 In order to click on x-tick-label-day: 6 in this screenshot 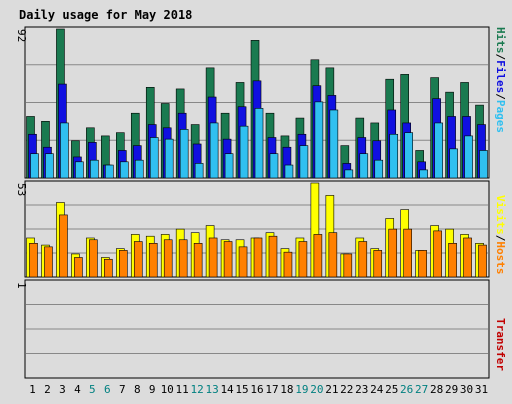, I will do `click(107, 389)`.